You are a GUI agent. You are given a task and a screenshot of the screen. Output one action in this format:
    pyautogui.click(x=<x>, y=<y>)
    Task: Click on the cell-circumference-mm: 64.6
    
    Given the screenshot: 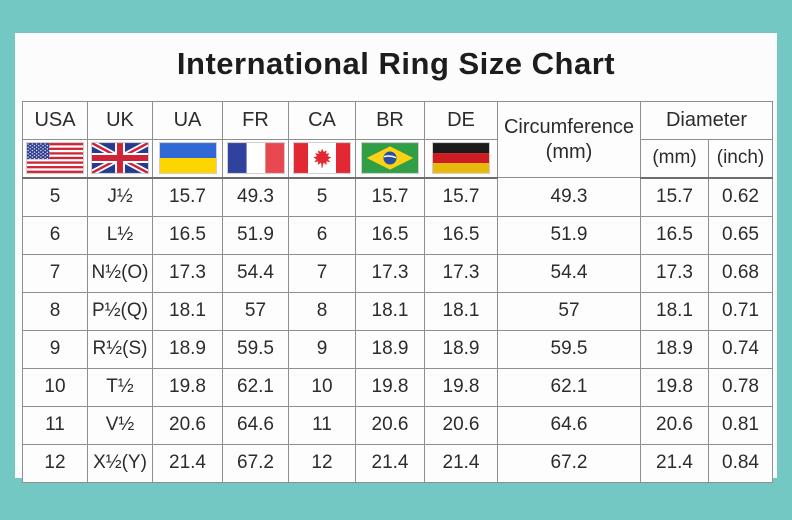 What is the action you would take?
    pyautogui.click(x=569, y=425)
    